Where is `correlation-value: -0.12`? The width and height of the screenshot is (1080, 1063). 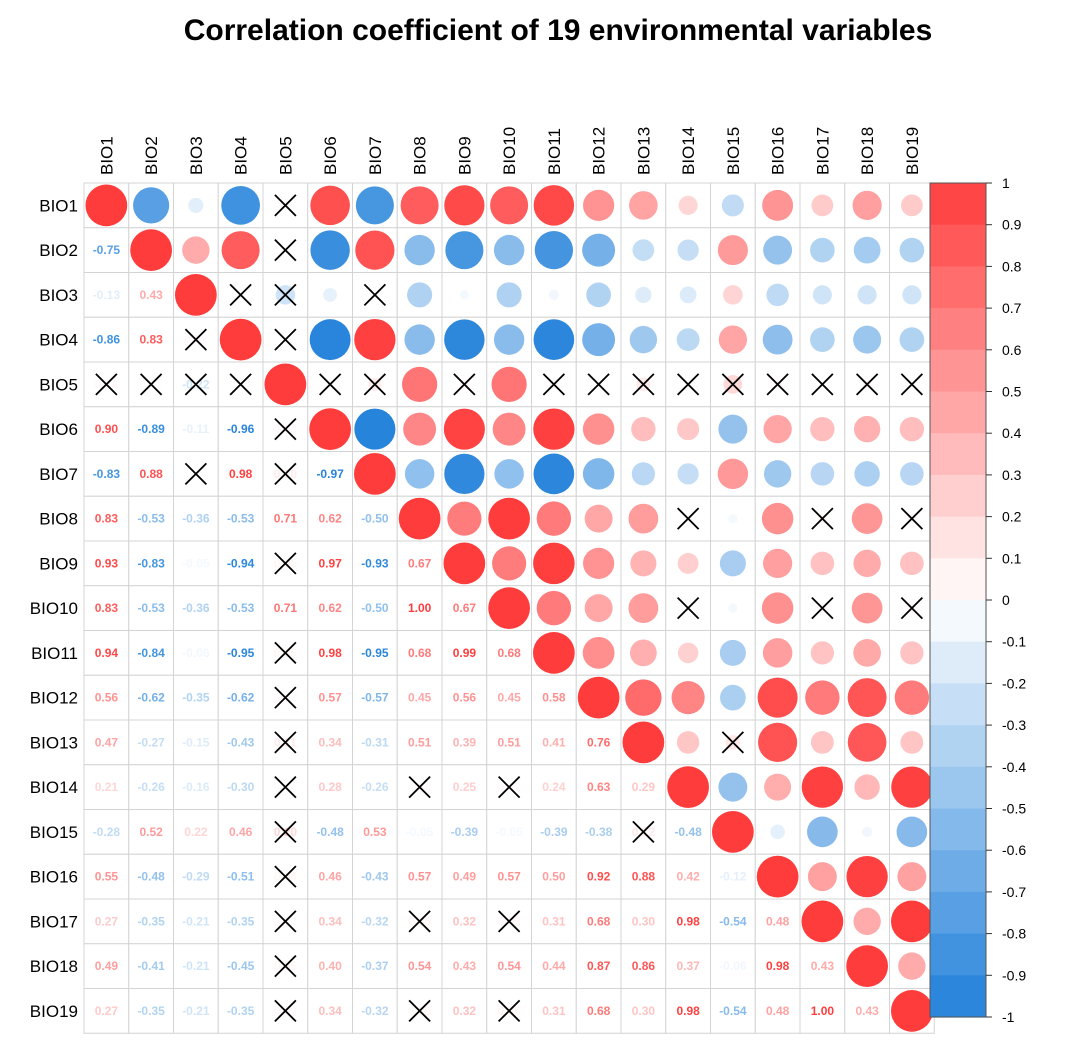 correlation-value: -0.12 is located at coordinates (733, 877).